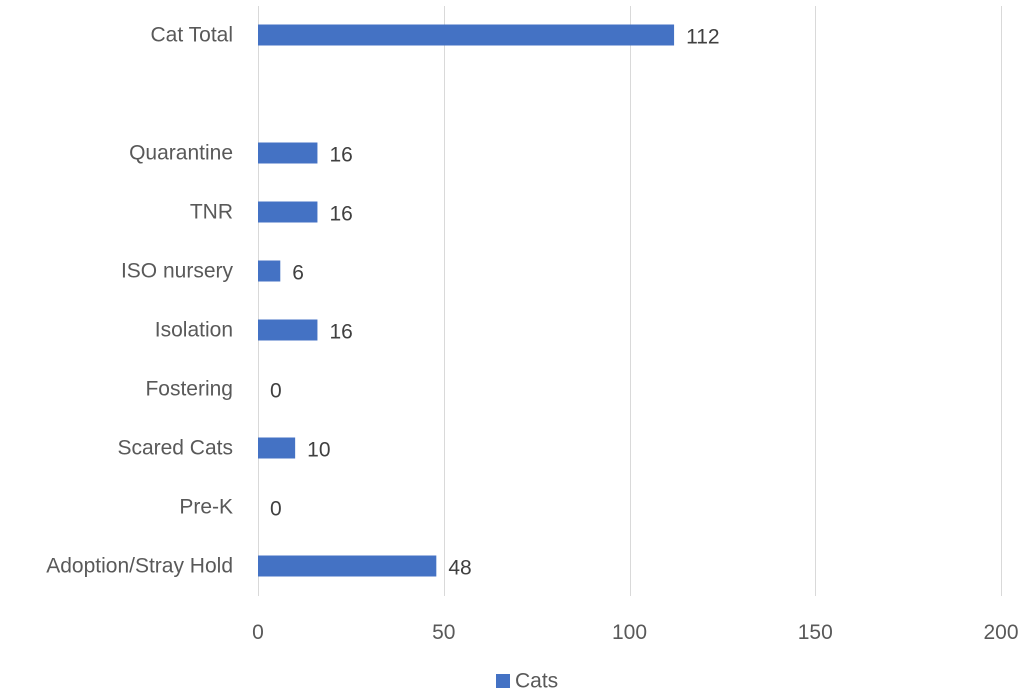 The height and width of the screenshot is (693, 1022). I want to click on x-tick-label: 100, so click(629, 632).